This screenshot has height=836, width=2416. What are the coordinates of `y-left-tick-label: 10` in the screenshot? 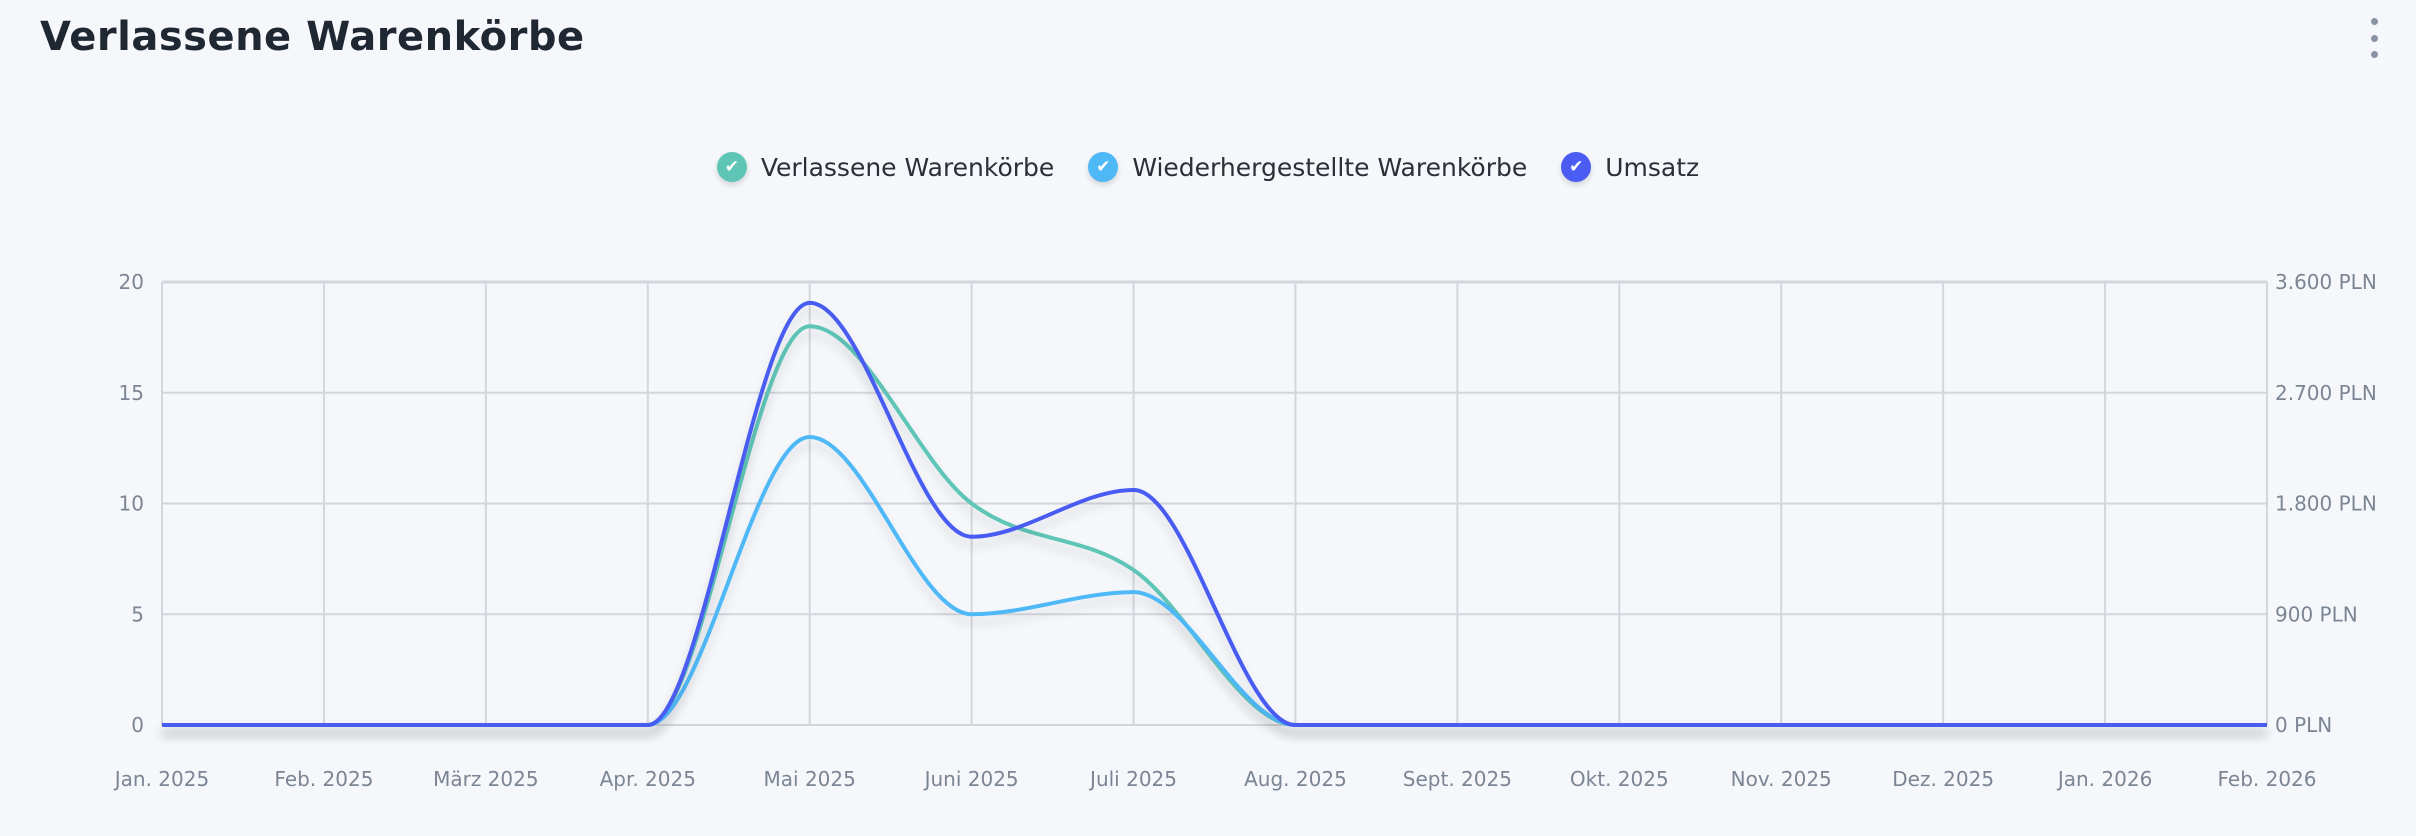 It's located at (131, 504).